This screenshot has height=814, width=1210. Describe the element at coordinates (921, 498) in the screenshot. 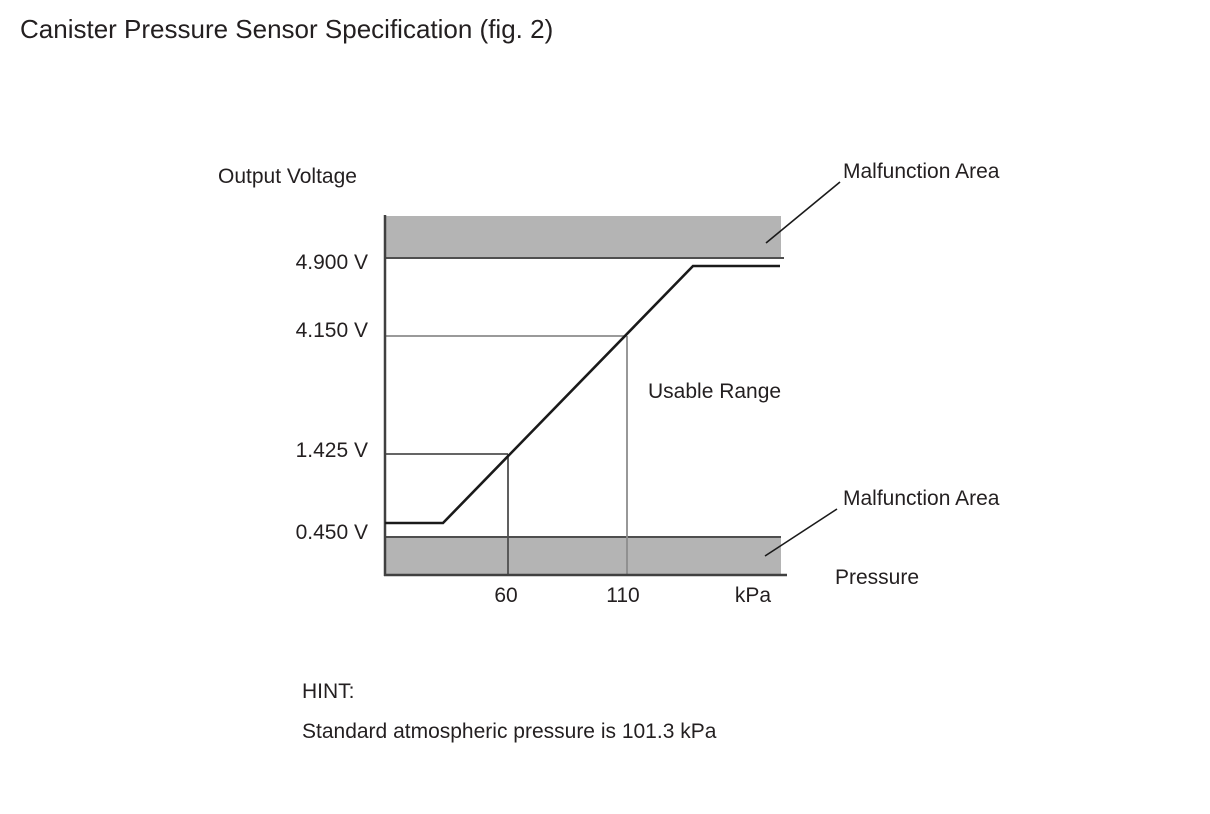

I see `malfunction-area-bottom-label: Malfunction Area` at that location.